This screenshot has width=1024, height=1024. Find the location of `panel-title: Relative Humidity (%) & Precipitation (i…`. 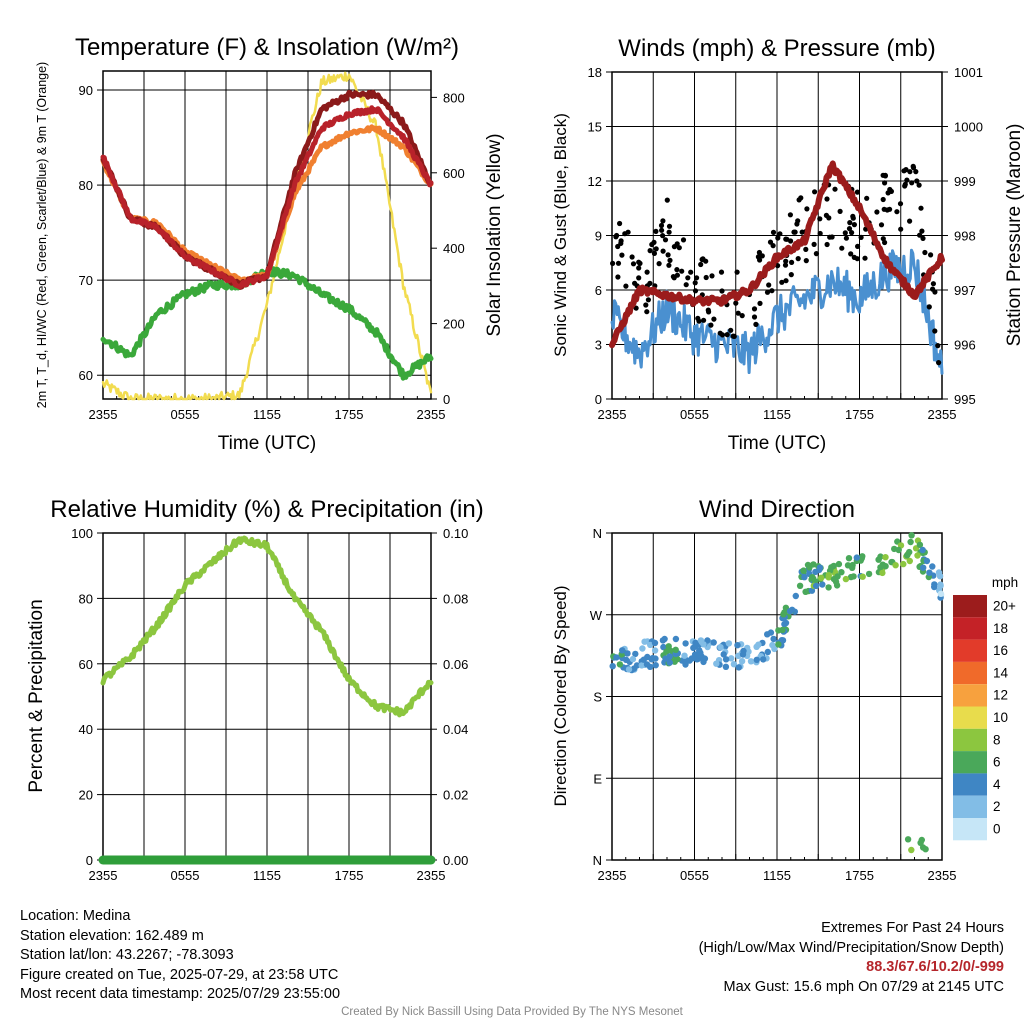

panel-title: Relative Humidity (%) & Precipitation (i… is located at coordinates (266, 509).